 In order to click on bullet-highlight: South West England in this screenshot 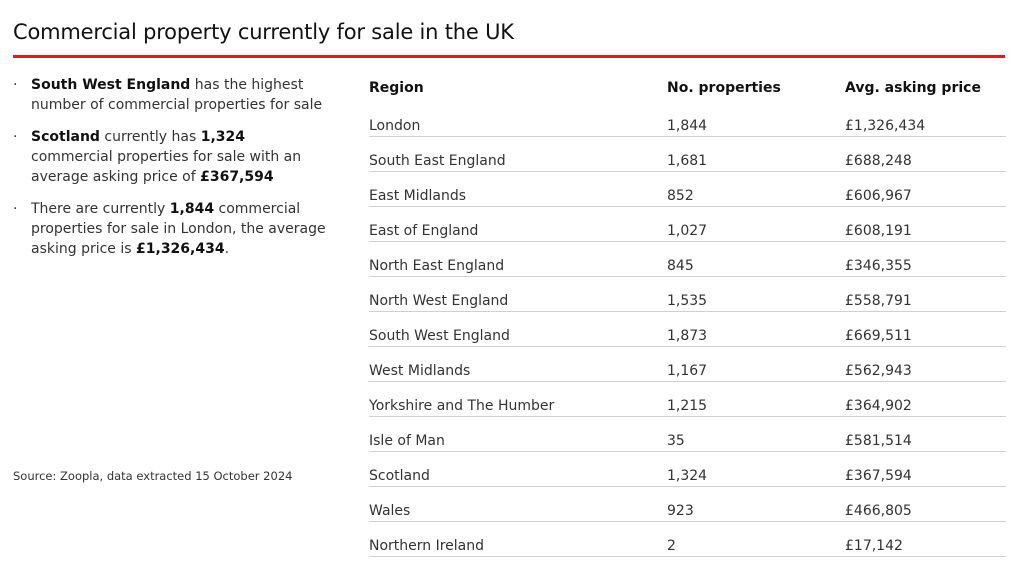, I will do `click(111, 85)`.